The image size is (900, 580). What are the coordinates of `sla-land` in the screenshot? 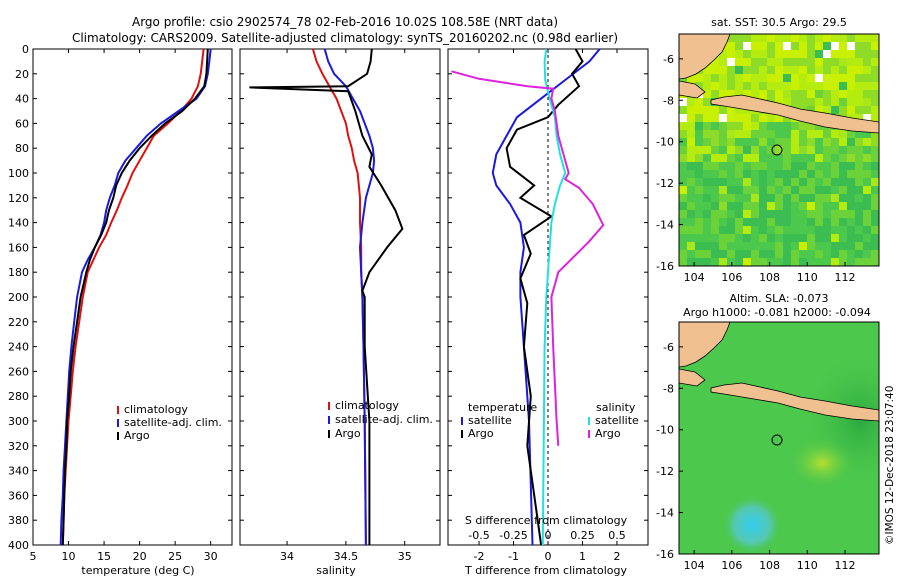 It's located at (779, 372).